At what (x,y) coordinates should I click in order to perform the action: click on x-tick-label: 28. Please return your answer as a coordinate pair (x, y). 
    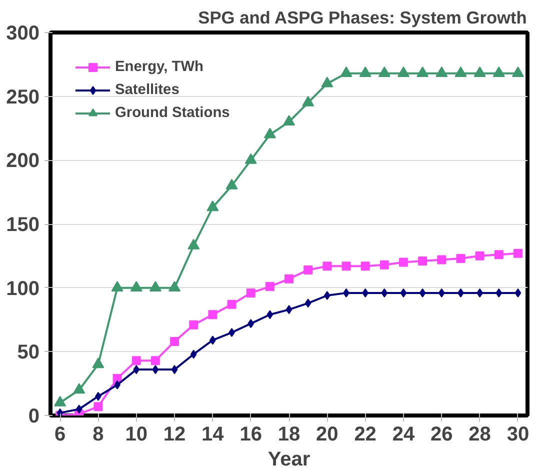
    Looking at the image, I should click on (479, 435).